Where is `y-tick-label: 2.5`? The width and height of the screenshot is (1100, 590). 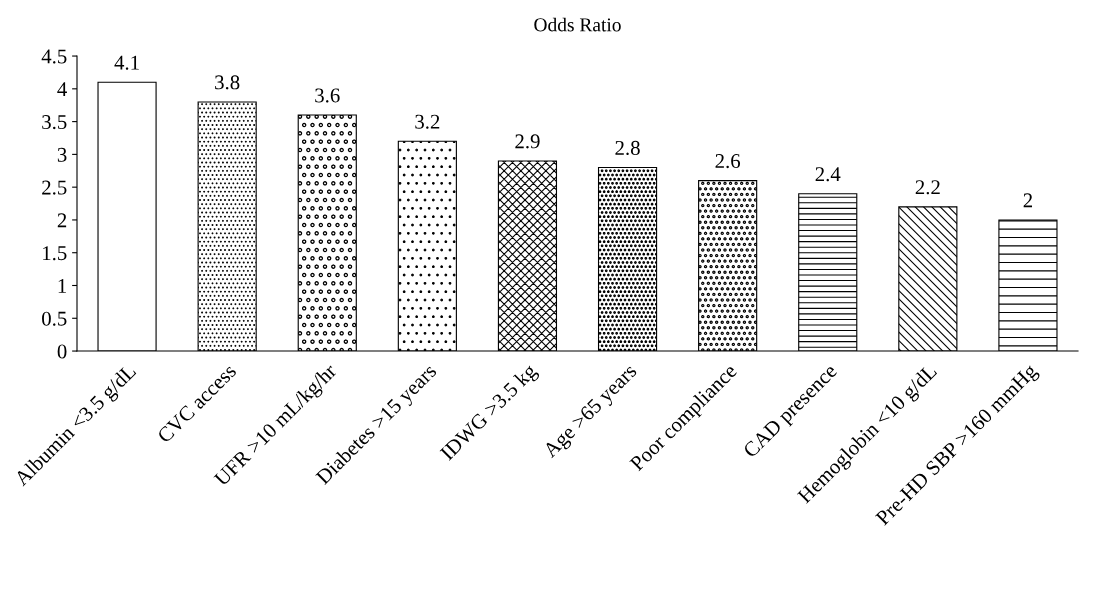 y-tick-label: 2.5 is located at coordinates (54, 187).